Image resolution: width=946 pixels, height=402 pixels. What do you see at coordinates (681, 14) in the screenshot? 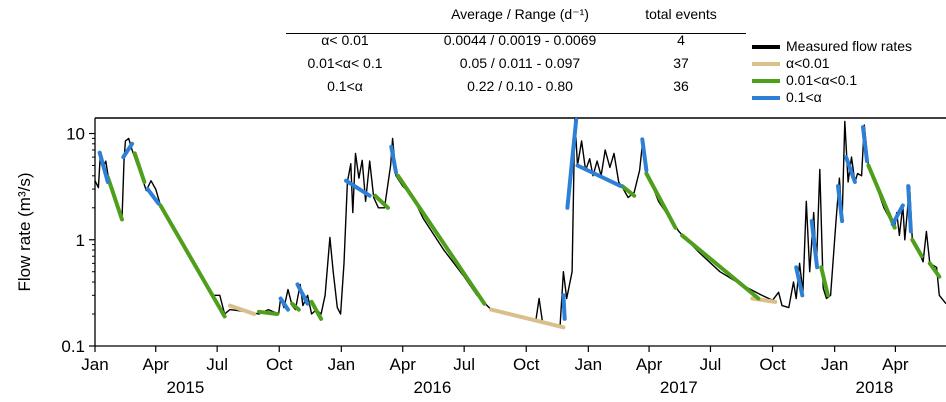
I see `header-total-events: total events` at bounding box center [681, 14].